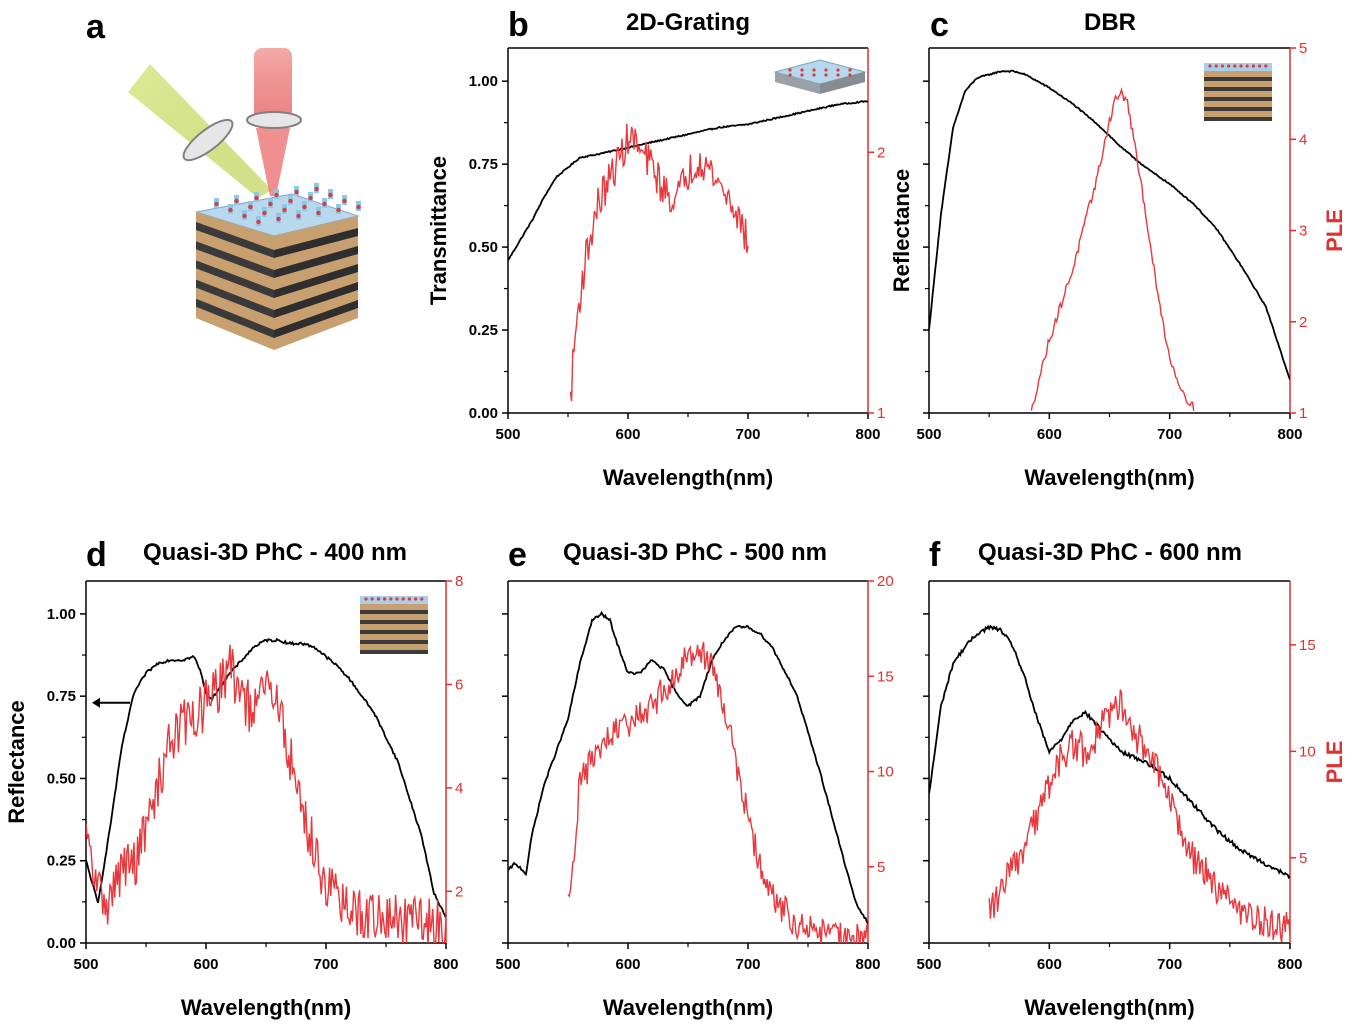  Describe the element at coordinates (1334, 762) in the screenshot. I see `y-right-axis-title: PLE` at that location.